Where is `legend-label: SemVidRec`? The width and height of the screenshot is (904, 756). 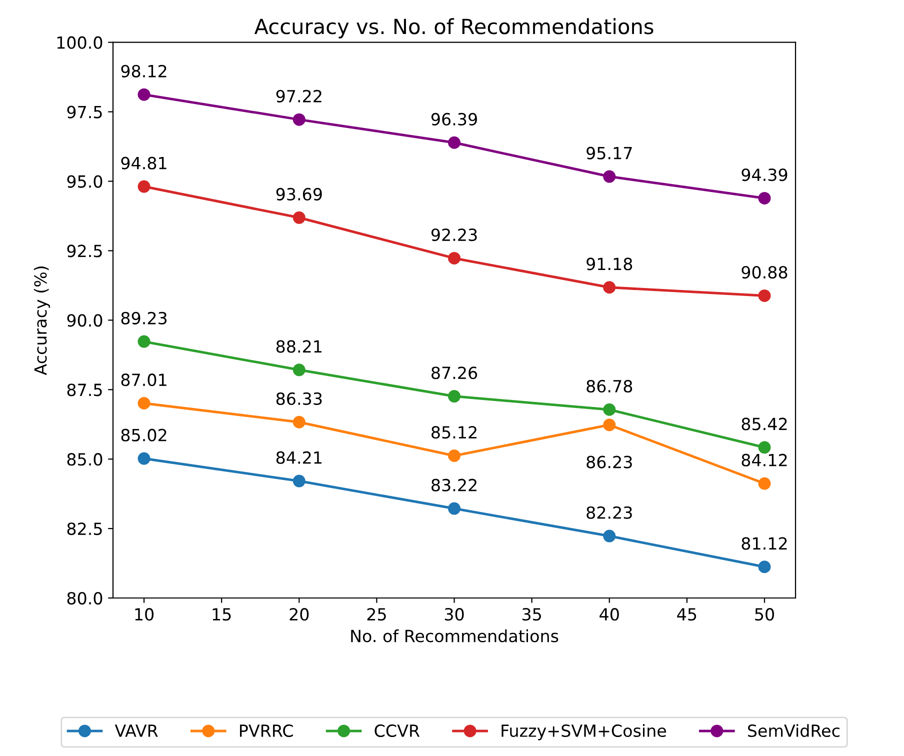 legend-label: SemVidRec is located at coordinates (794, 731).